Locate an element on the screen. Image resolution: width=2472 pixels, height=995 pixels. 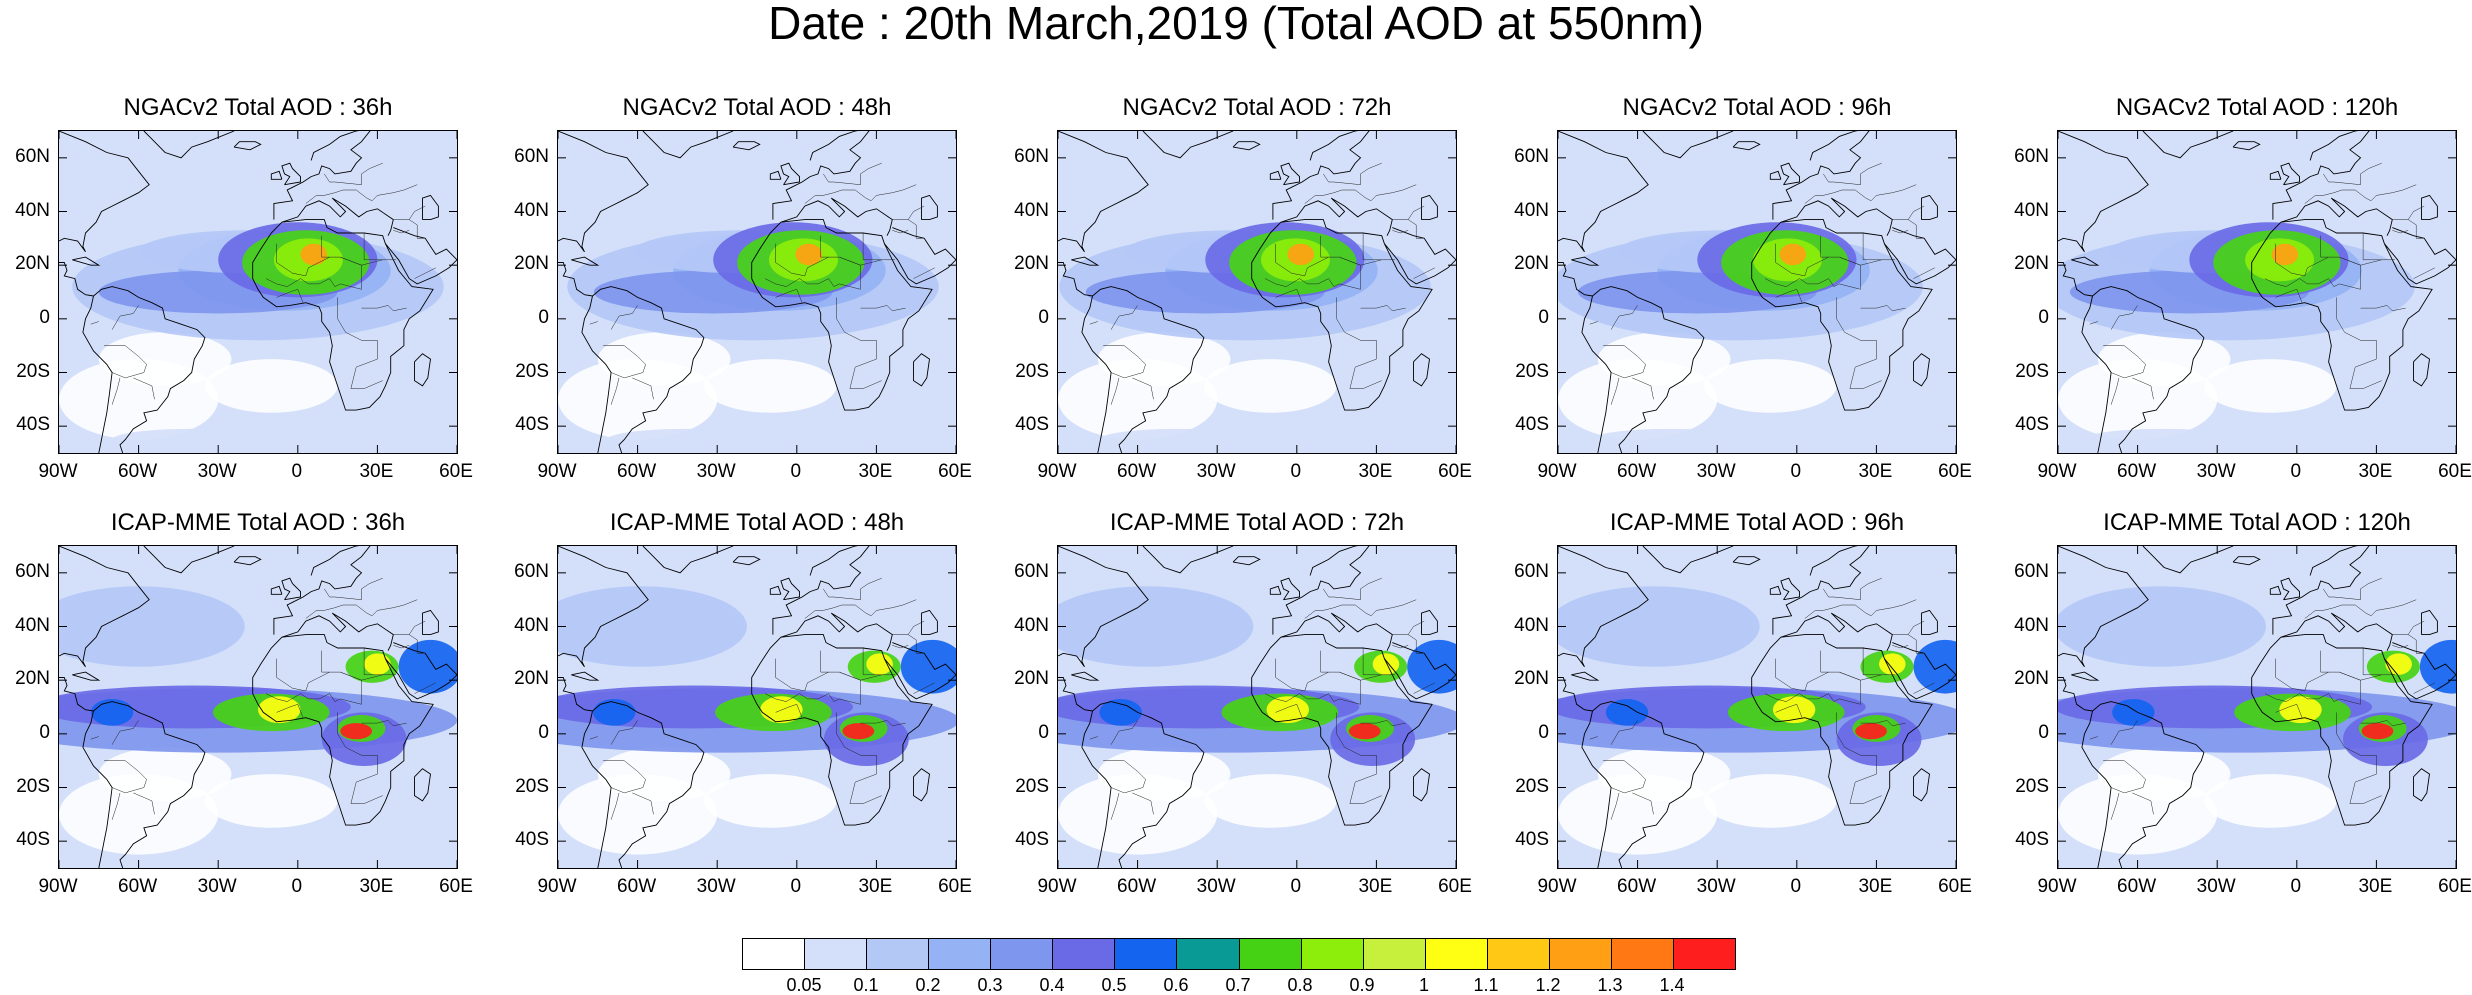
panel-title: ICAP-MME Total AOD : 120h is located at coordinates (2257, 522).